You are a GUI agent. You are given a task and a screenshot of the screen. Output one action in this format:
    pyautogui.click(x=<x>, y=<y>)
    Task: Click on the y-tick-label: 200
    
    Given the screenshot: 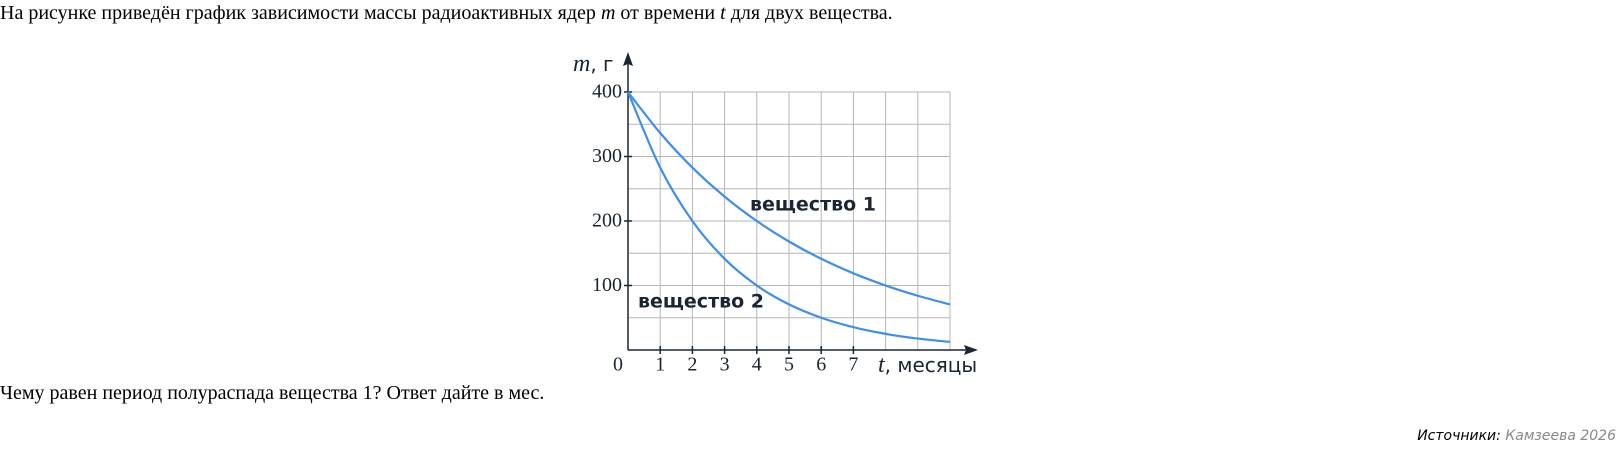 What is the action you would take?
    pyautogui.click(x=607, y=221)
    